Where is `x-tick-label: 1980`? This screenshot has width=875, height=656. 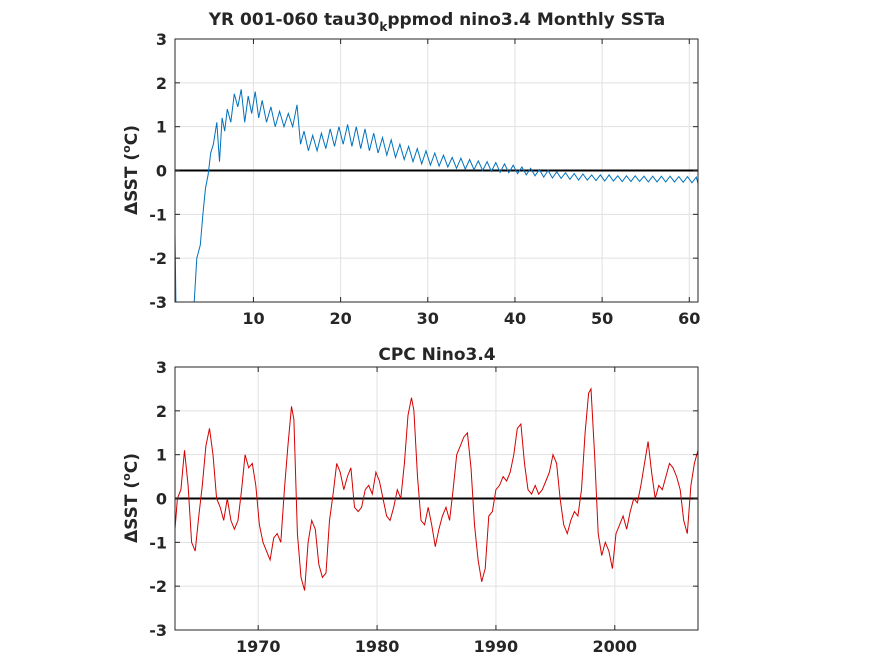 x-tick-label: 1980 is located at coordinates (377, 646).